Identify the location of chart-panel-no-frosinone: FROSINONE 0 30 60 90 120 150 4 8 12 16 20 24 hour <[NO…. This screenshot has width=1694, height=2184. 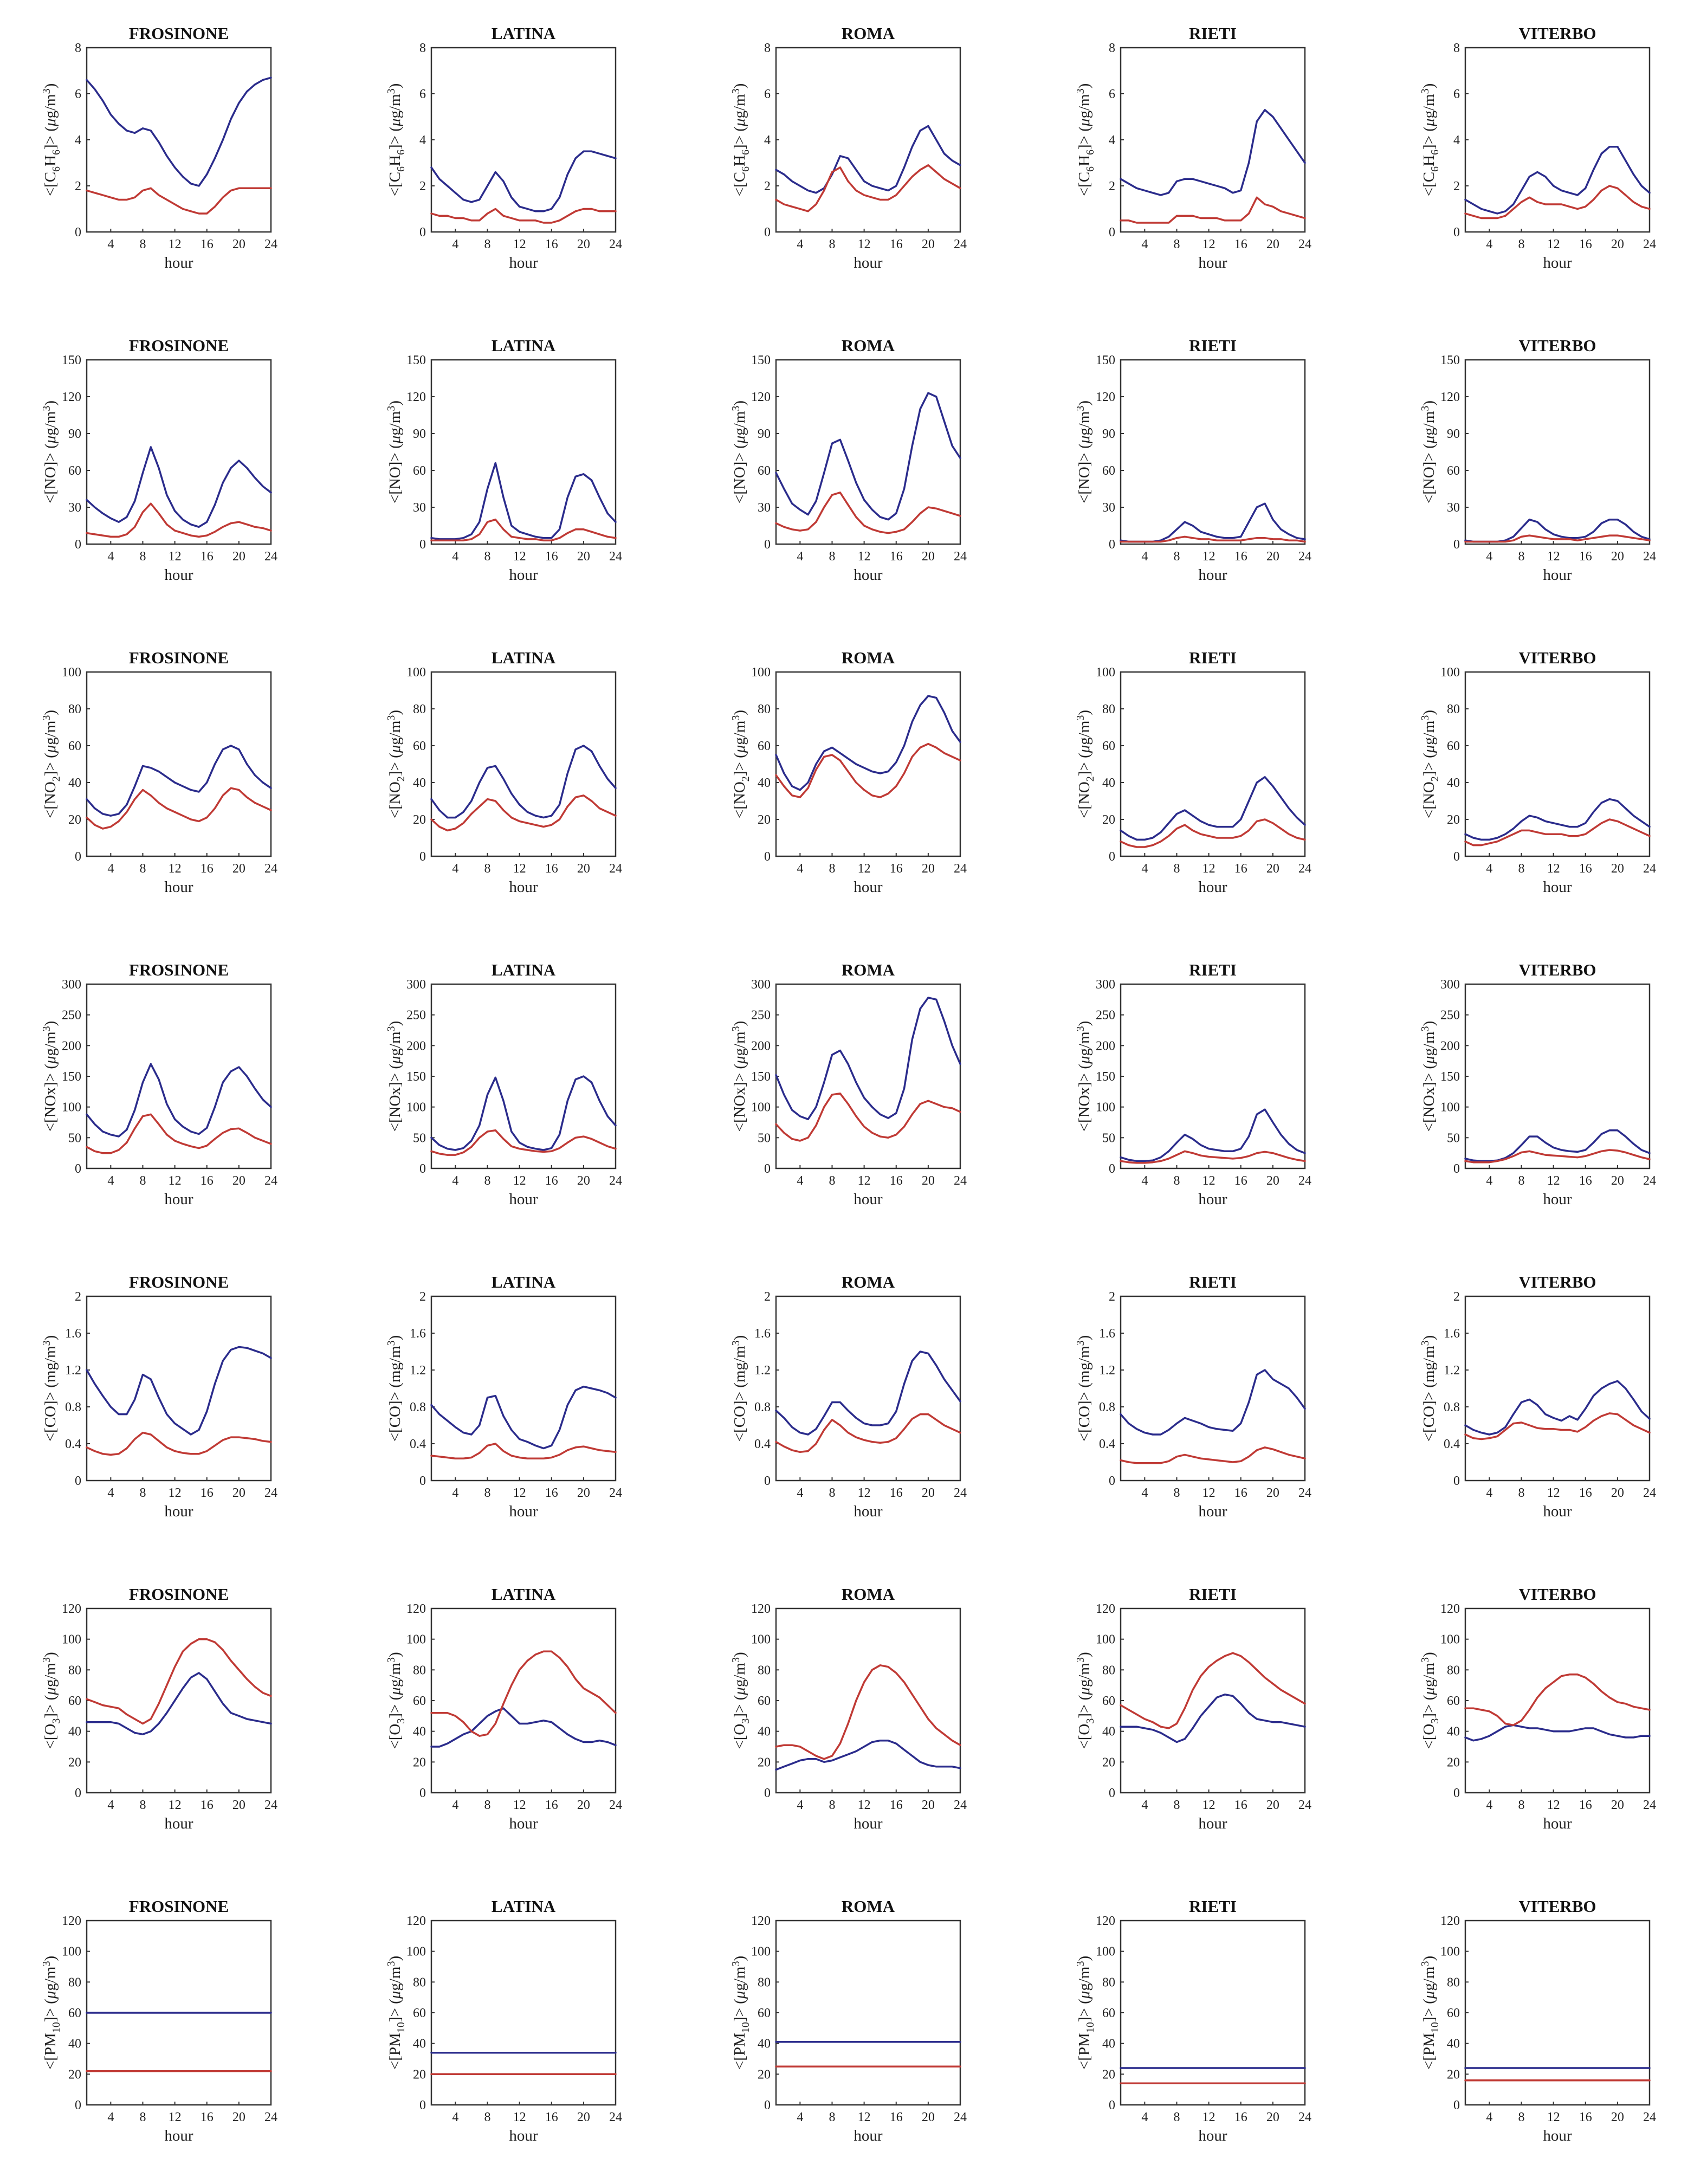
(159, 460).